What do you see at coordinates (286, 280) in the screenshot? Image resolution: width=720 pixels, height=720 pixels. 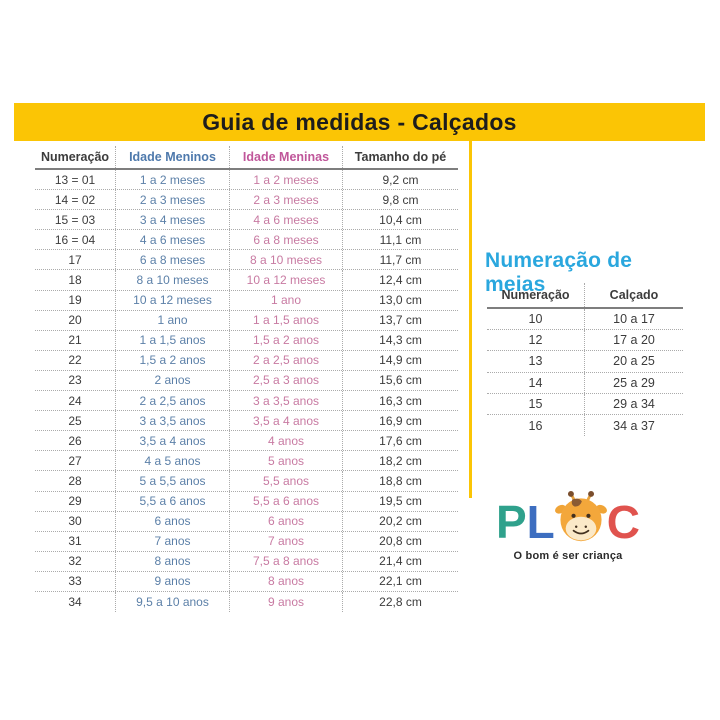 I see `cell-idade-meninas: 10 a 12 meses` at bounding box center [286, 280].